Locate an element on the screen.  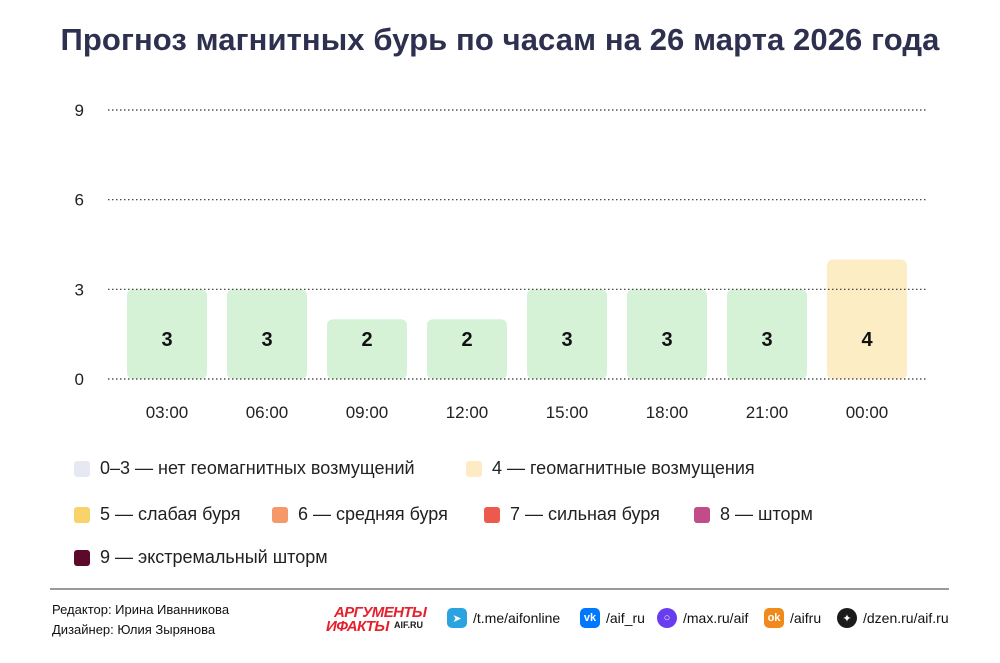
social-label: /dzen.ru/aif.ru is located at coordinates (906, 618).